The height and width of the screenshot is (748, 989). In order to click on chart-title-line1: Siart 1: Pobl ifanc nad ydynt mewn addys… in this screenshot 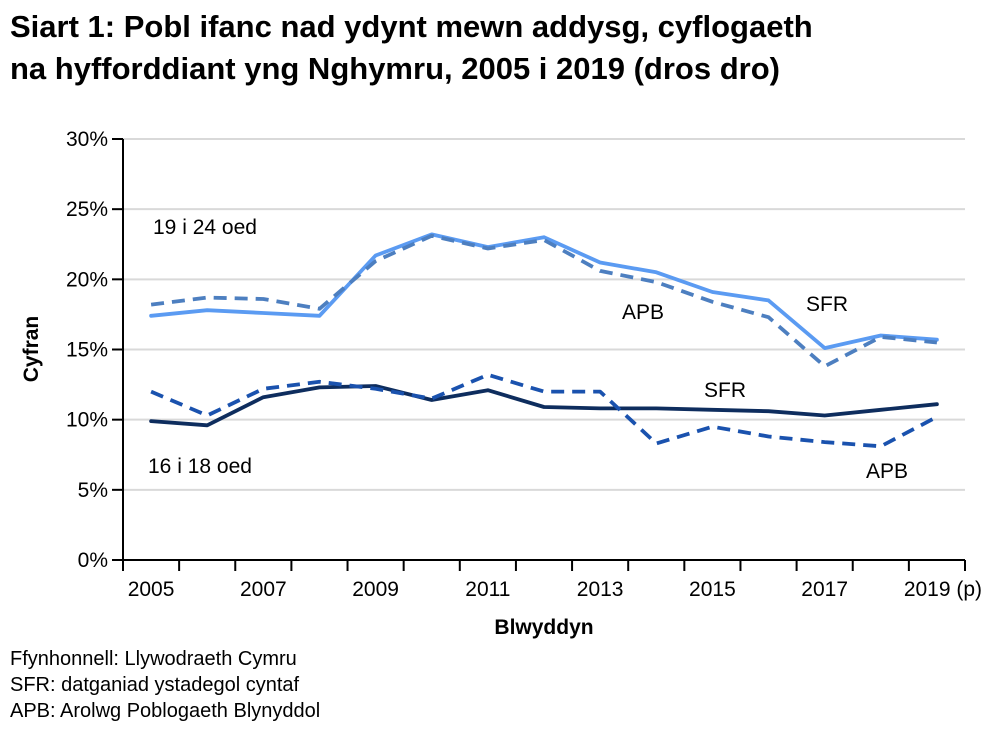, I will do `click(411, 26)`.